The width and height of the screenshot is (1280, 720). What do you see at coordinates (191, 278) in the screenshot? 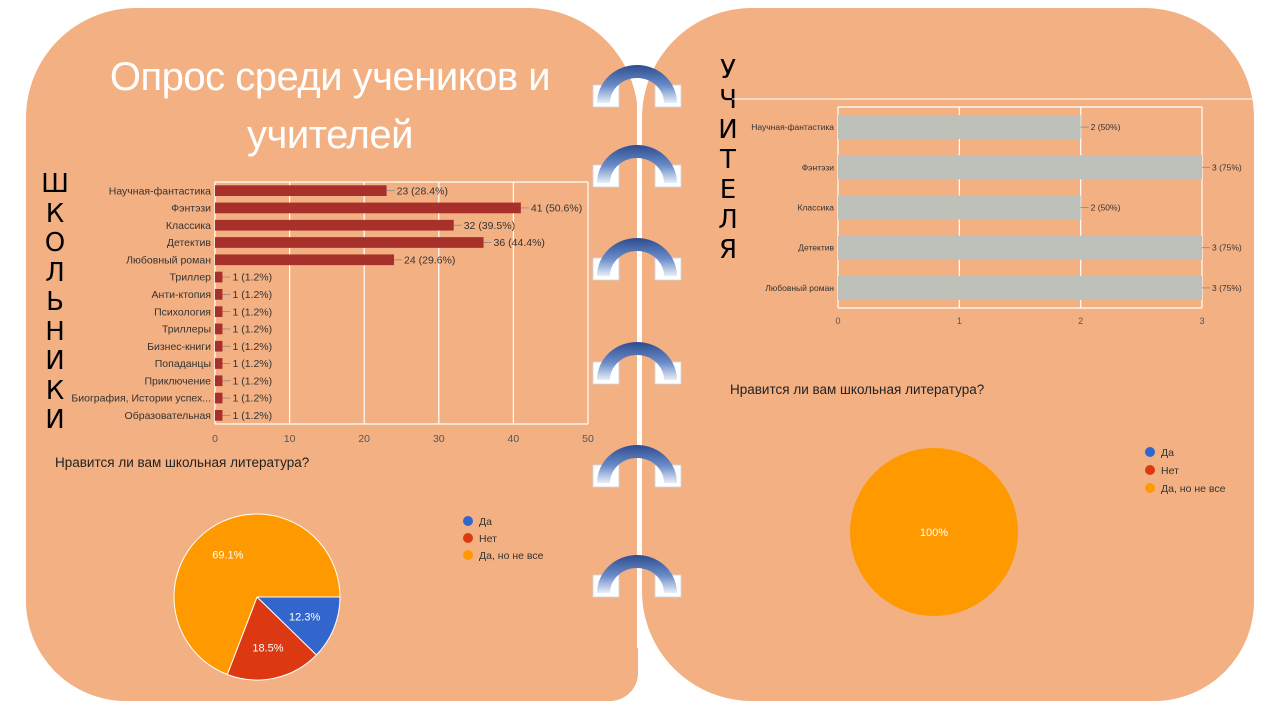
I see `students-bar-chart-category-label: Триллер` at bounding box center [191, 278].